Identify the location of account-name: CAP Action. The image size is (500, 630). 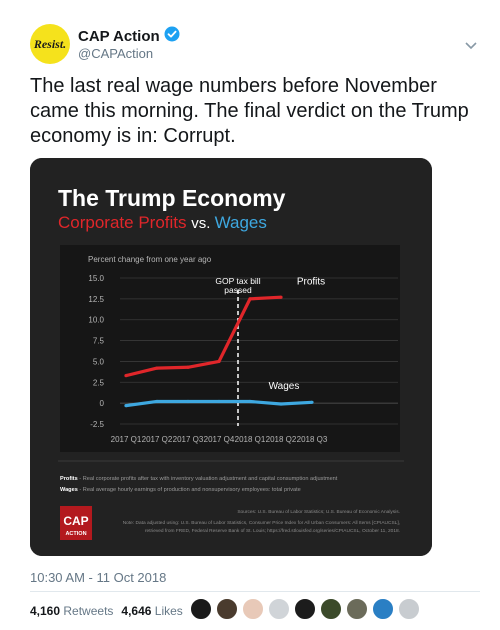
(119, 36).